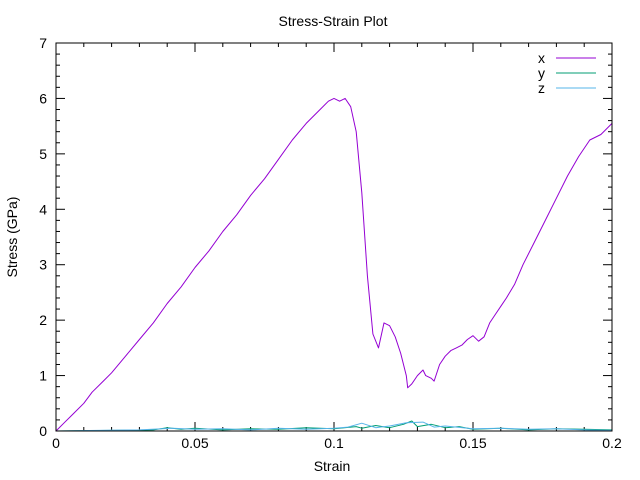  I want to click on y-tick-label: 6, so click(43, 98).